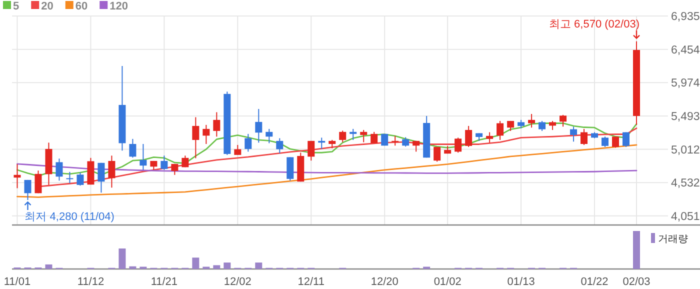  What do you see at coordinates (594, 282) in the screenshot?
I see `x-tick-label: 01/22` at bounding box center [594, 282].